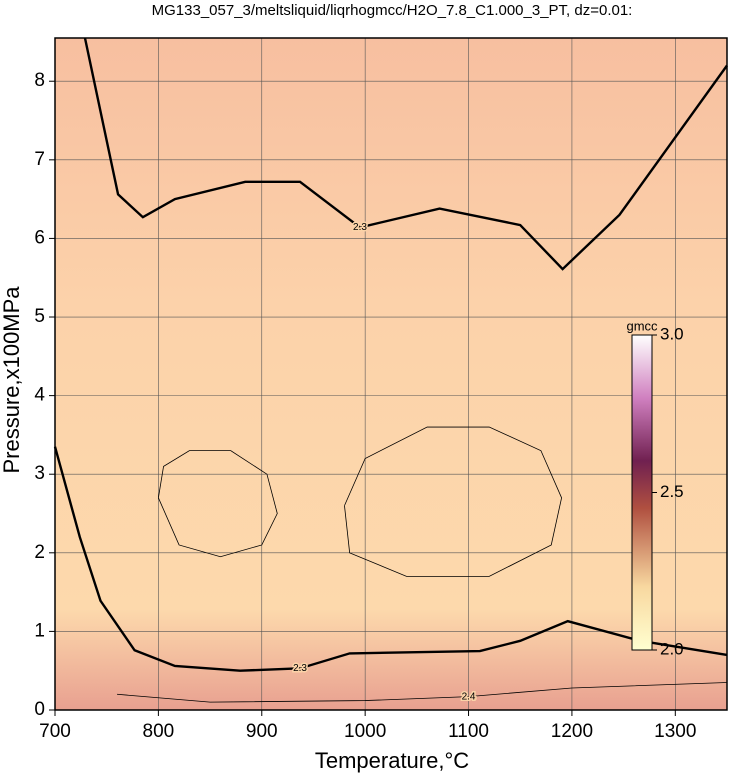  I want to click on y-tick-label: 0, so click(39, 709).